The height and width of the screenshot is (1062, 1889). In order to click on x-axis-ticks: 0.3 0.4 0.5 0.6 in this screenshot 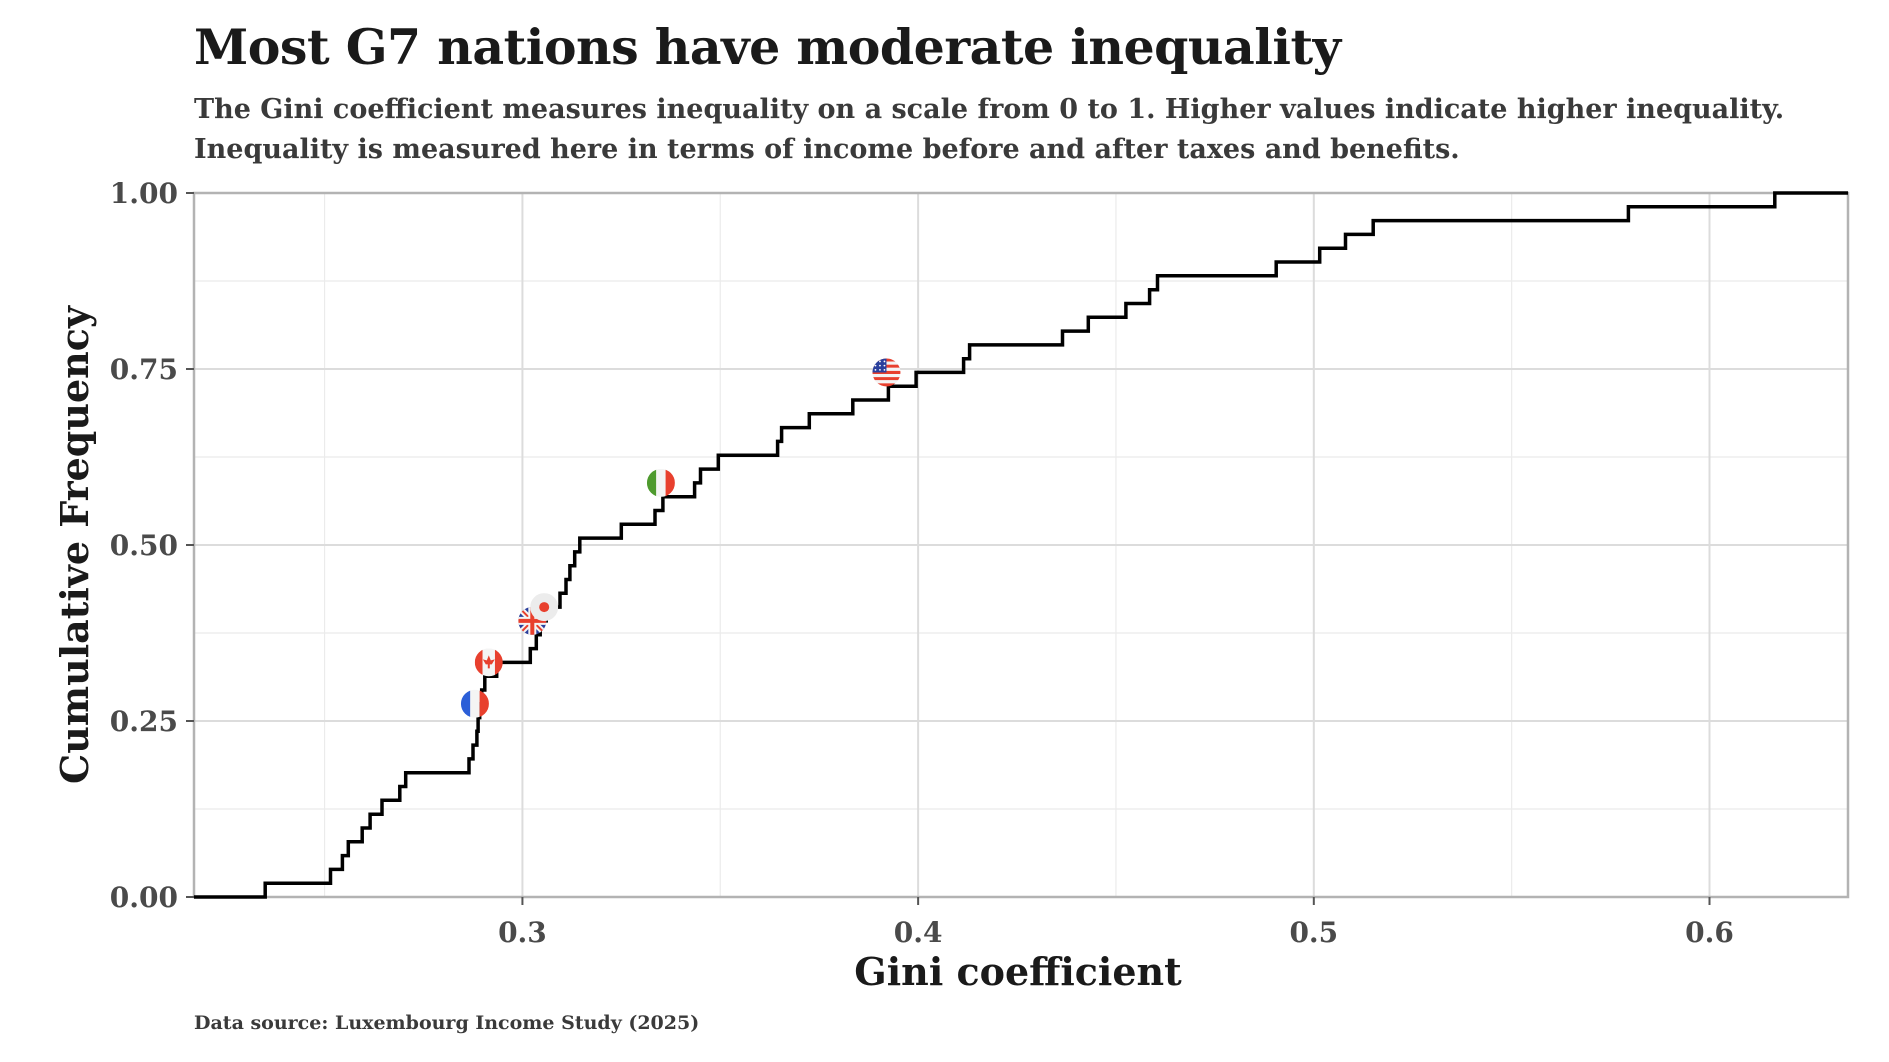, I will do `click(1116, 923)`.